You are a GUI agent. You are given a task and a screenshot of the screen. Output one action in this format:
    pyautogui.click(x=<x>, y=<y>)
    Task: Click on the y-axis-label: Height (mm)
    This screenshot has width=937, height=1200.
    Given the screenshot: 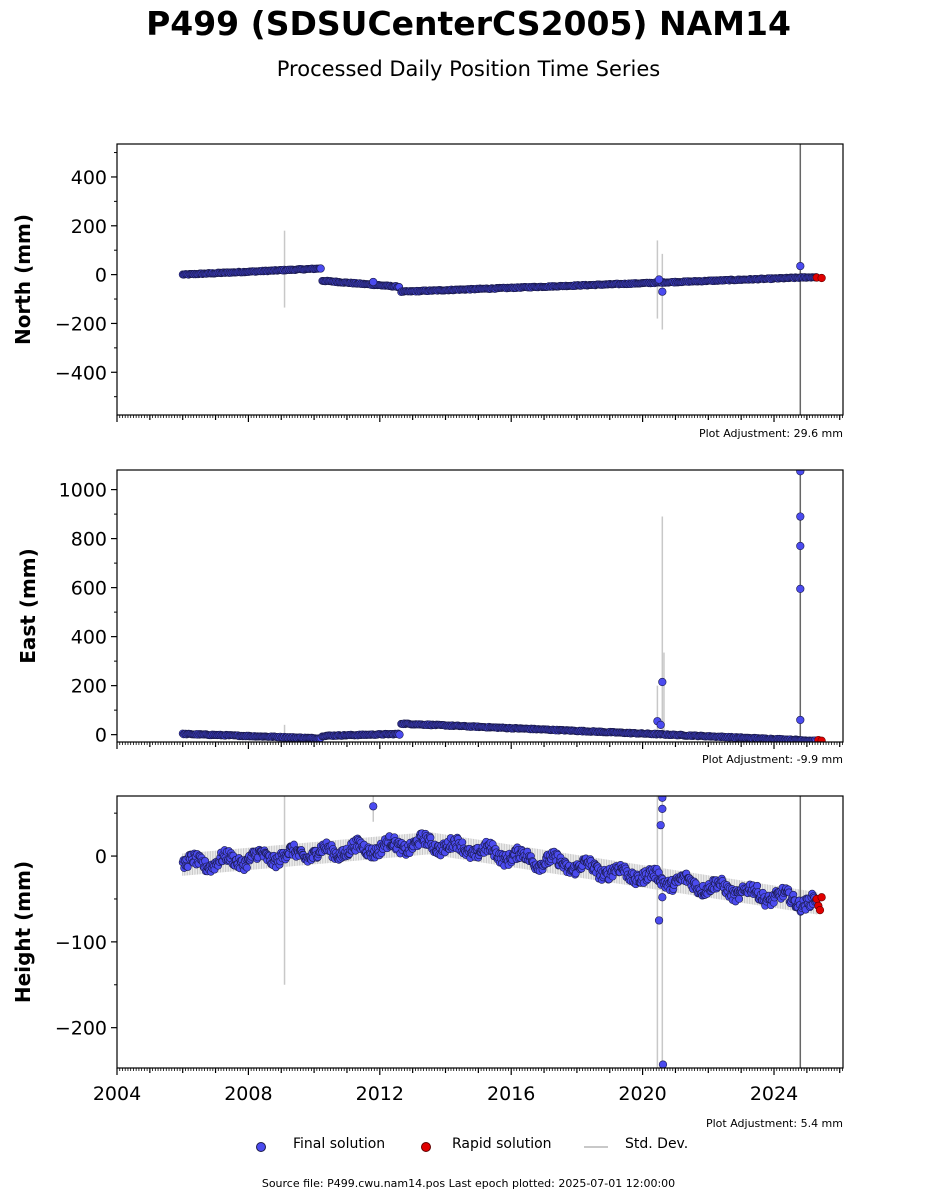 What is the action you would take?
    pyautogui.click(x=23, y=932)
    